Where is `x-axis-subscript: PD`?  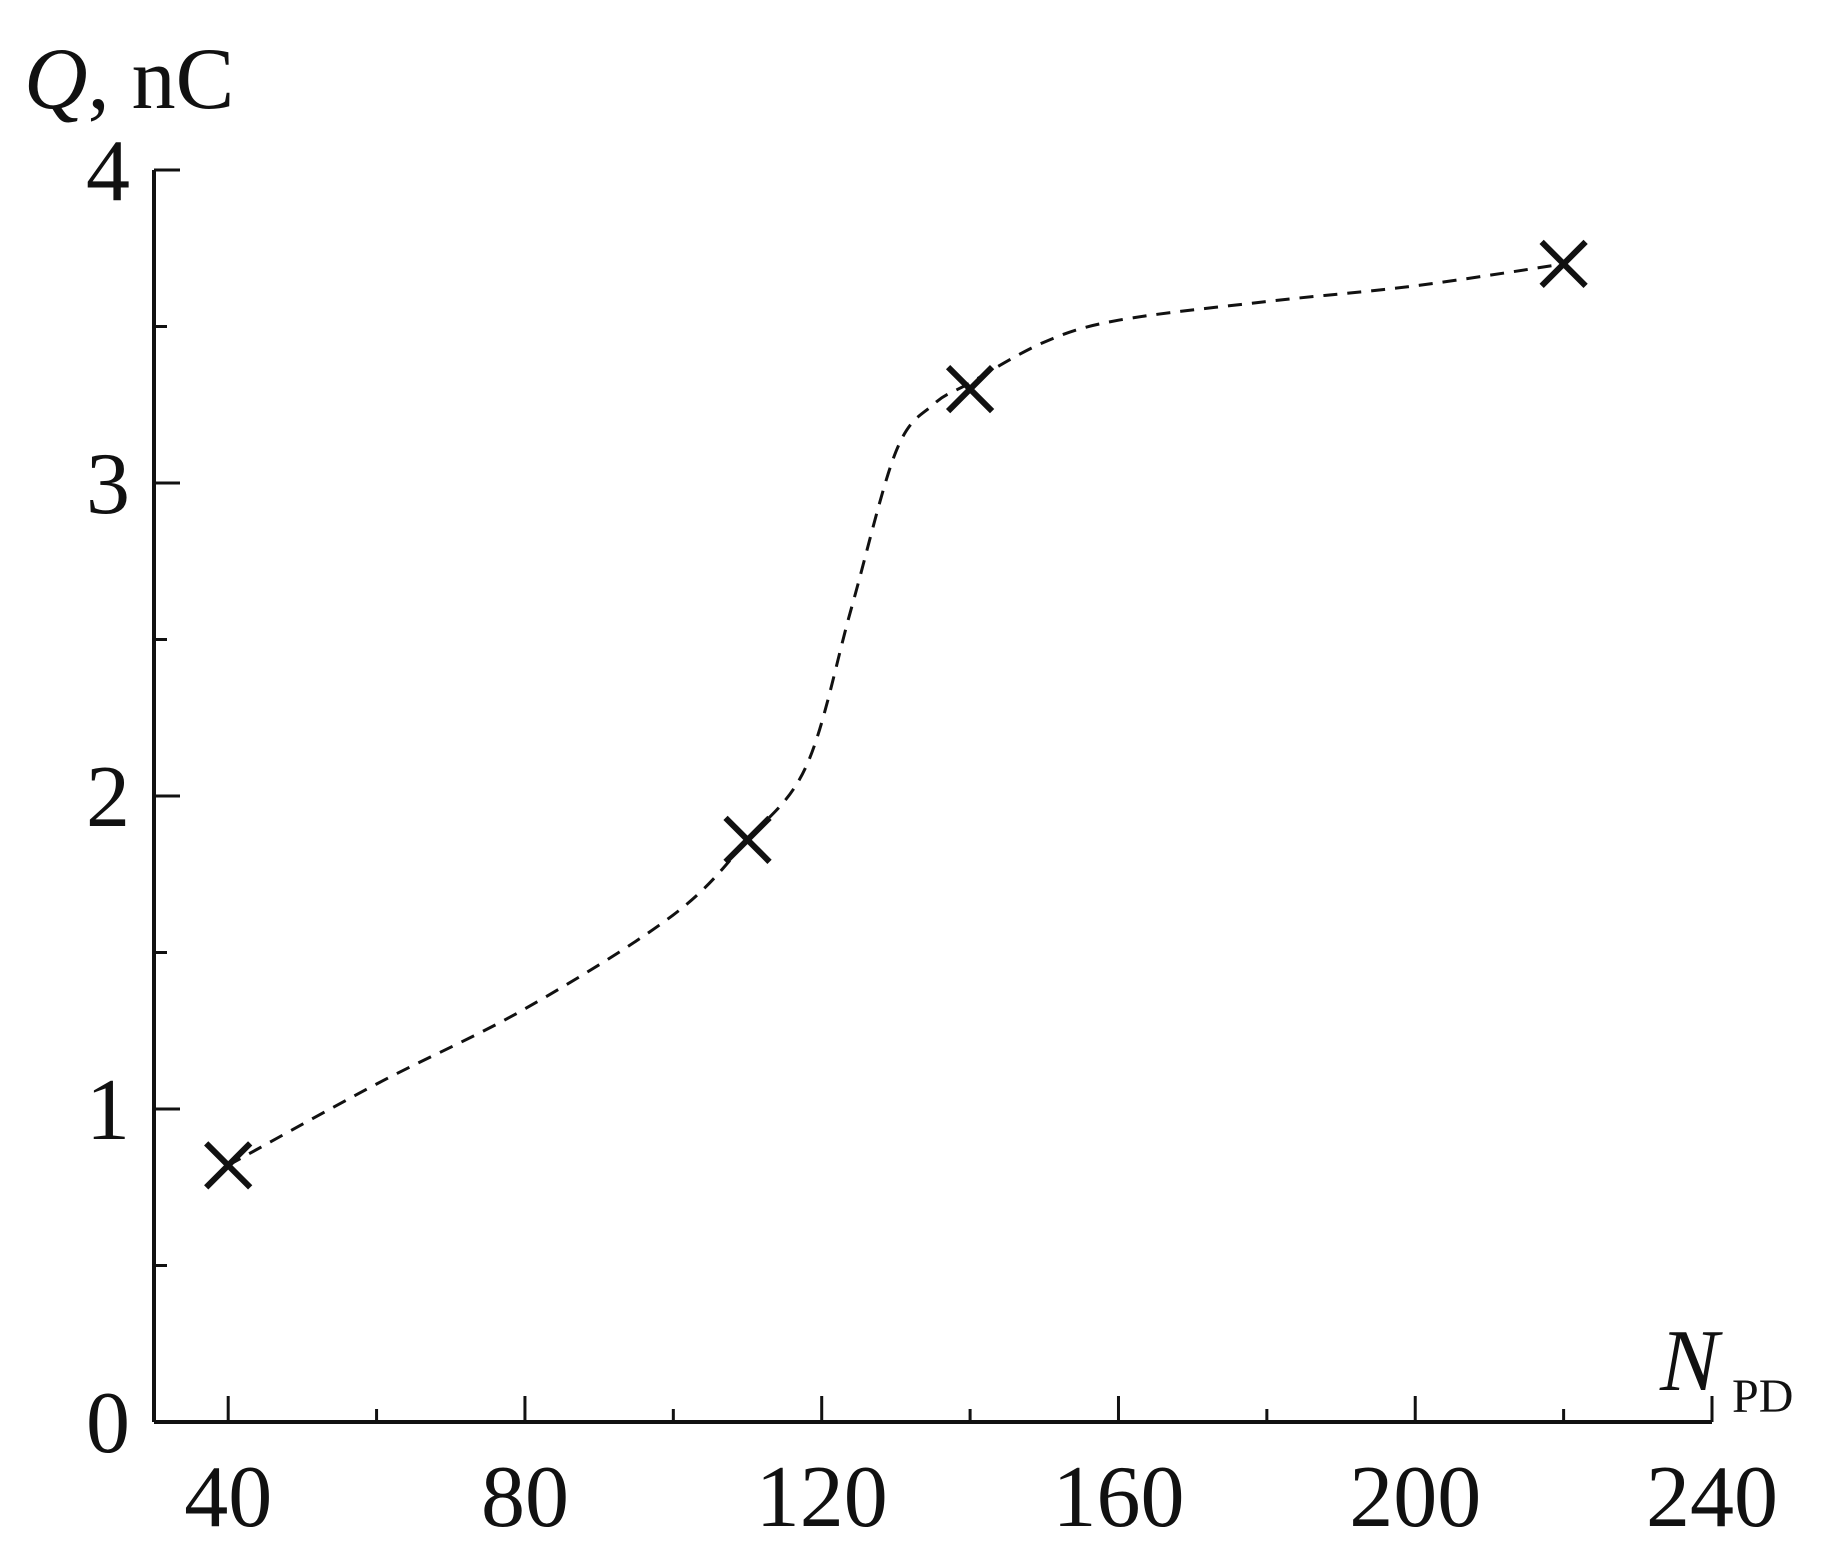
x-axis-subscript: PD is located at coordinates (1762, 1396).